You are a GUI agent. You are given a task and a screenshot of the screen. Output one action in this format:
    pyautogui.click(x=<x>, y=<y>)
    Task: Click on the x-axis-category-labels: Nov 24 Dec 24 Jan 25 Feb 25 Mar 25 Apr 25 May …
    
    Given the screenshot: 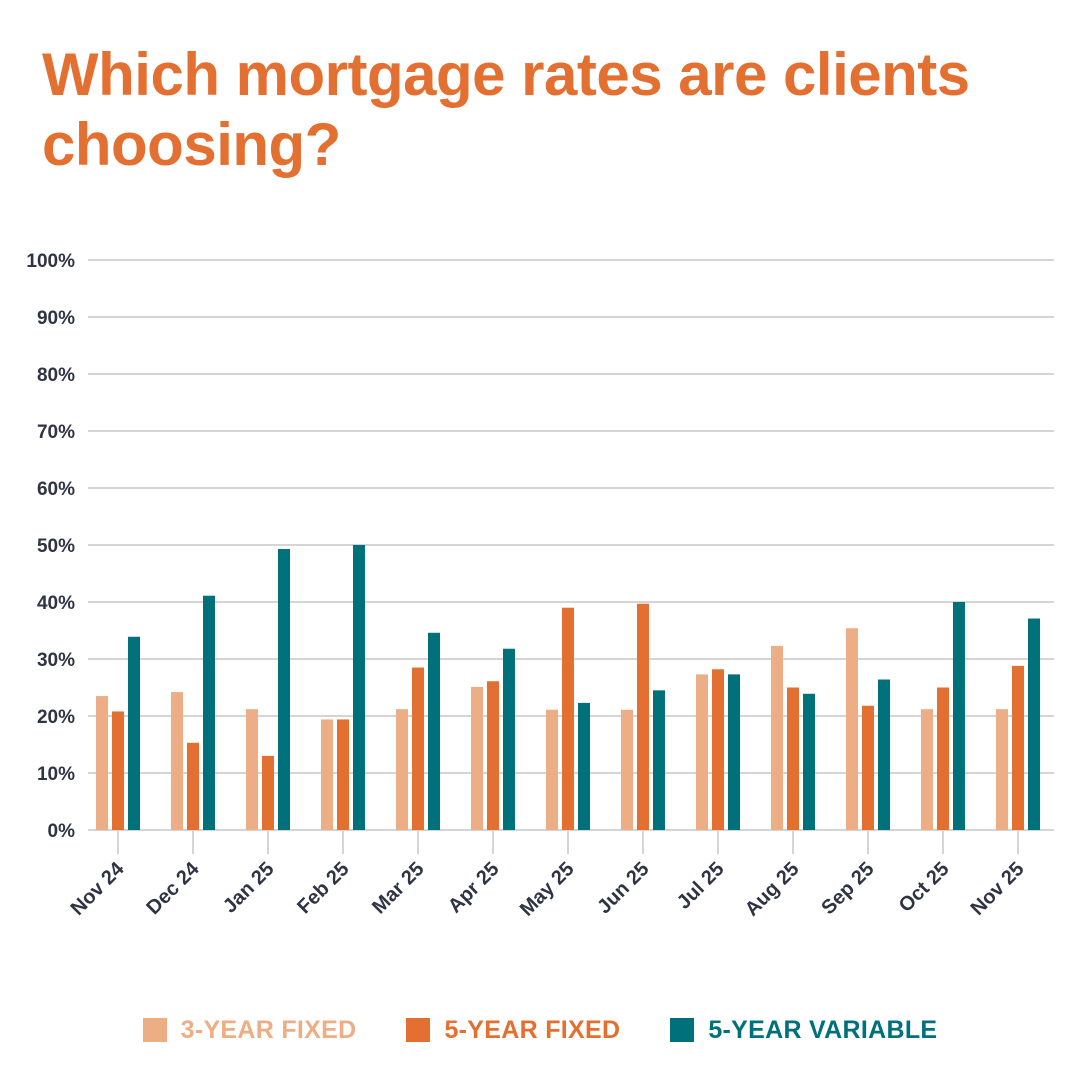 What is the action you would take?
    pyautogui.click(x=548, y=888)
    